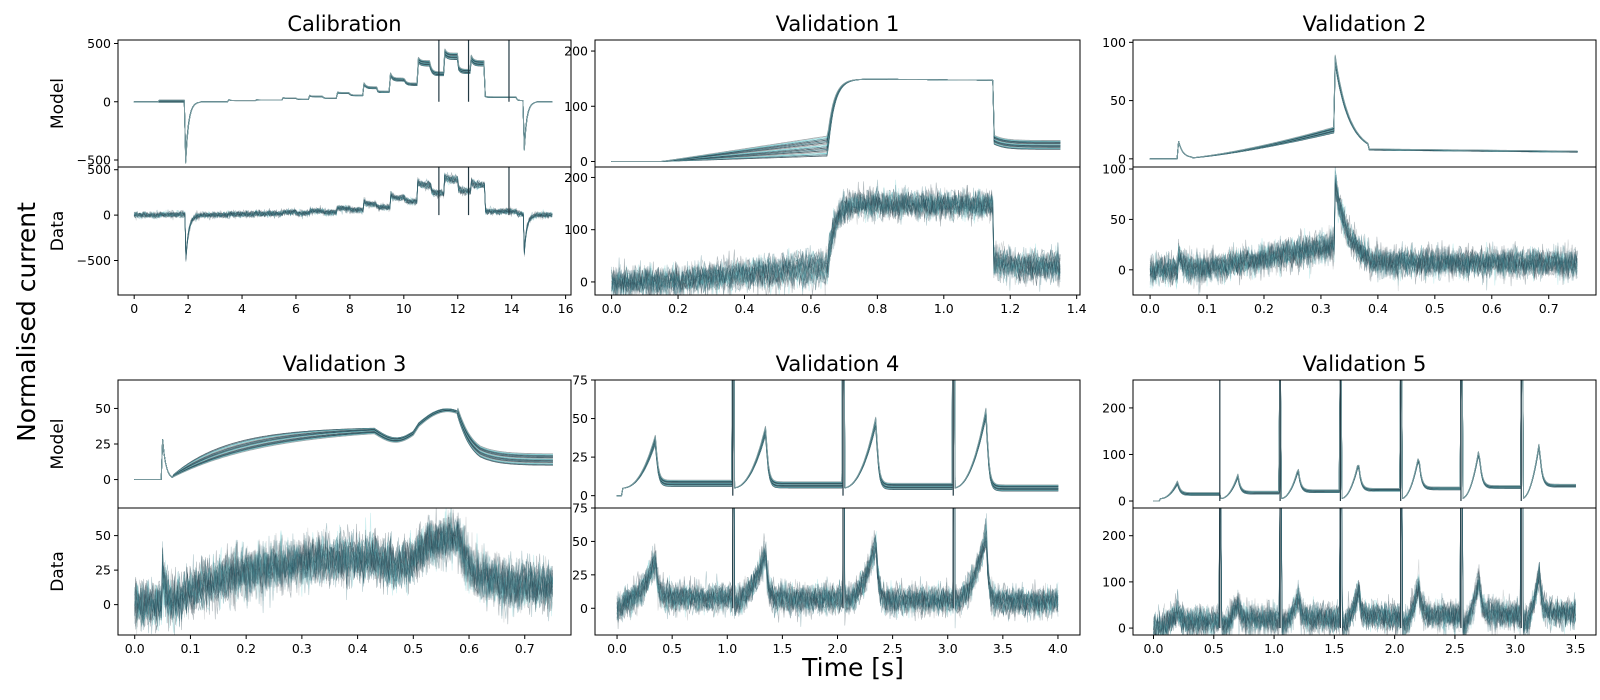 The width and height of the screenshot is (1600, 700). Describe the element at coordinates (1365, 364) in the screenshot. I see `panel-title: Validation 5` at that location.